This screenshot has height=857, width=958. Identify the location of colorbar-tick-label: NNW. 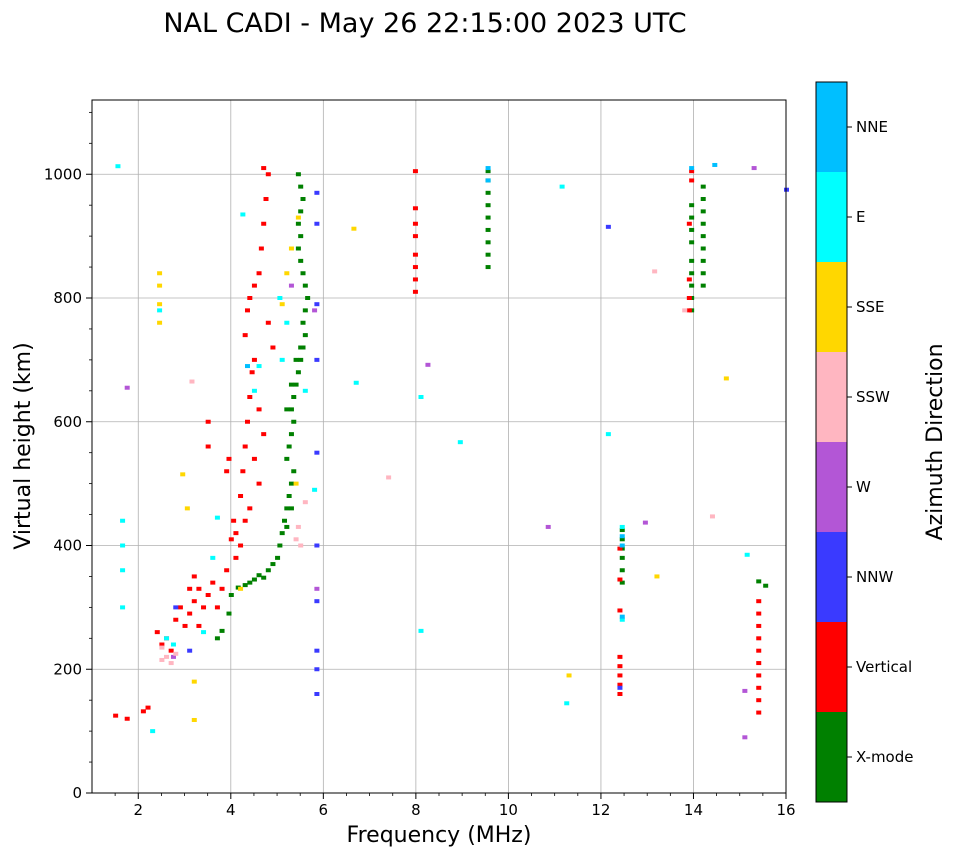
(874, 577).